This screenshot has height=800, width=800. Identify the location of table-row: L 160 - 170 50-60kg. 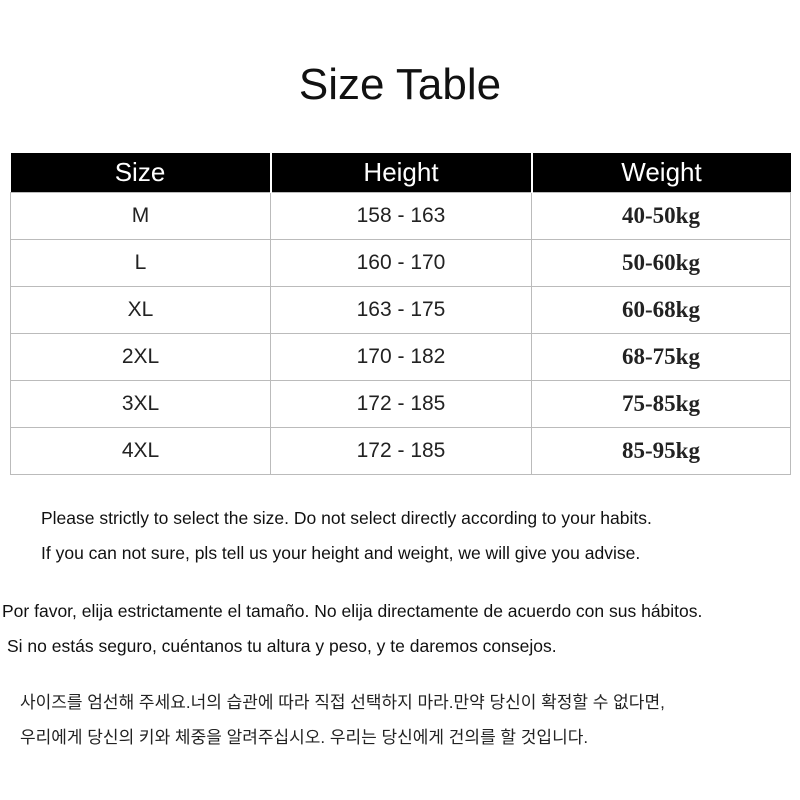
(400, 263).